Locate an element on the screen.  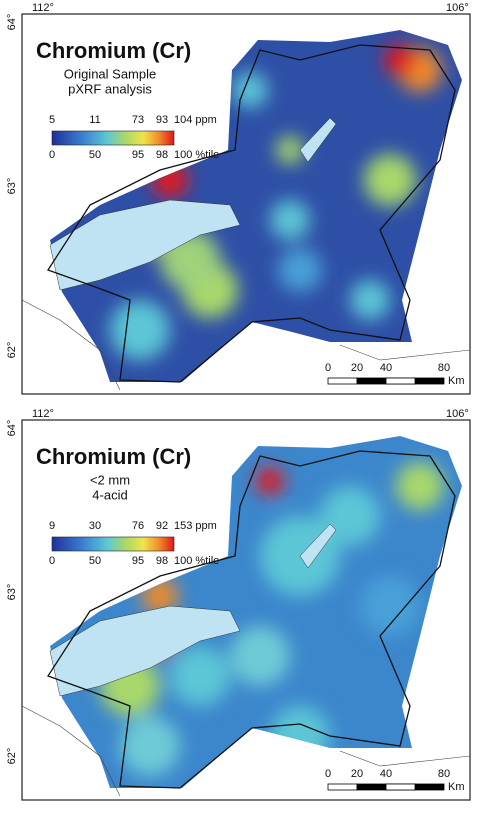
map-subtitle: Original Sample is located at coordinates (110, 73).